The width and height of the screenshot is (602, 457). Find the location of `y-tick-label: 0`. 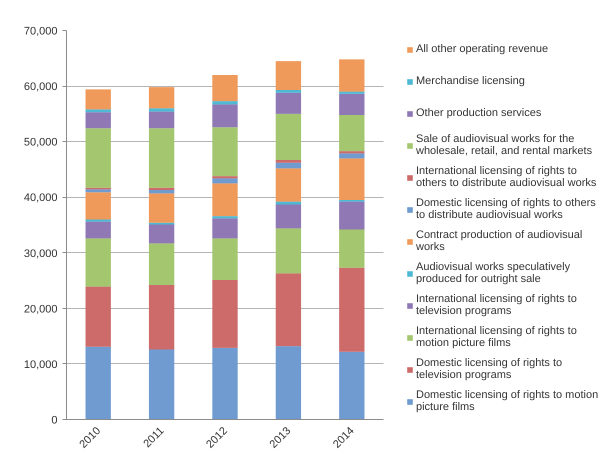

y-tick-label: 0 is located at coordinates (54, 420).